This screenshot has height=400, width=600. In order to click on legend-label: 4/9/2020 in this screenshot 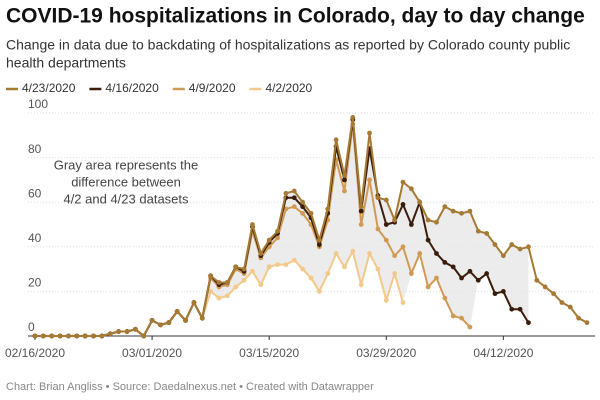, I will do `click(212, 88)`.